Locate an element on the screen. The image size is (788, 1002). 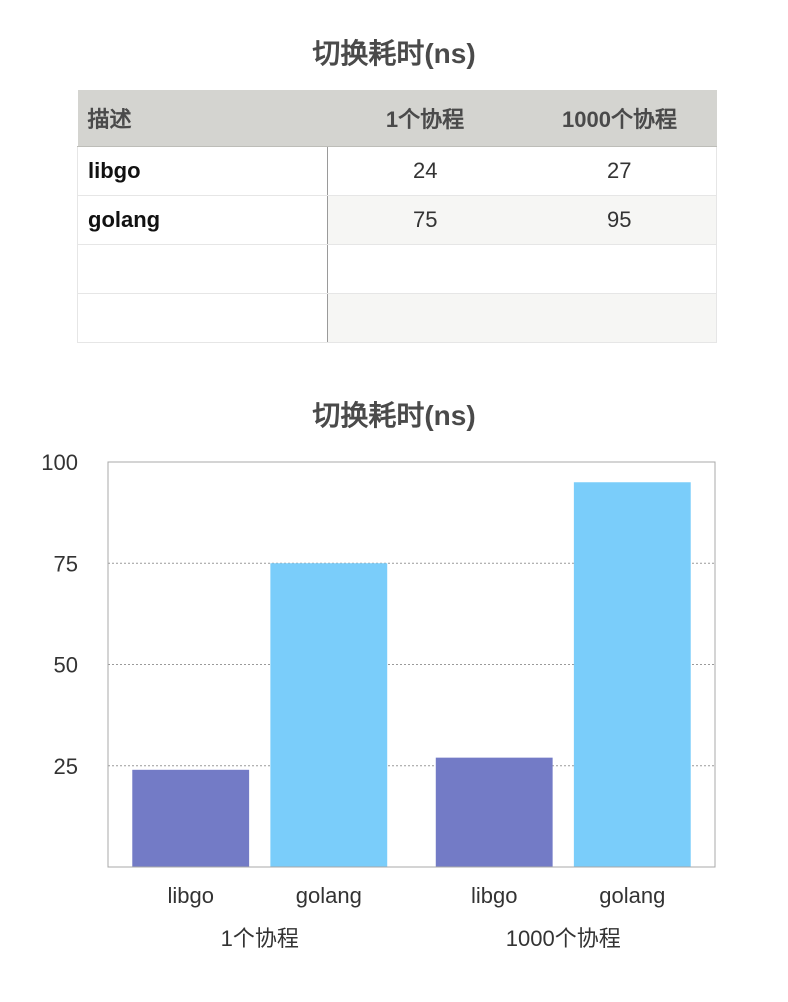
row-value: 27 is located at coordinates (619, 171).